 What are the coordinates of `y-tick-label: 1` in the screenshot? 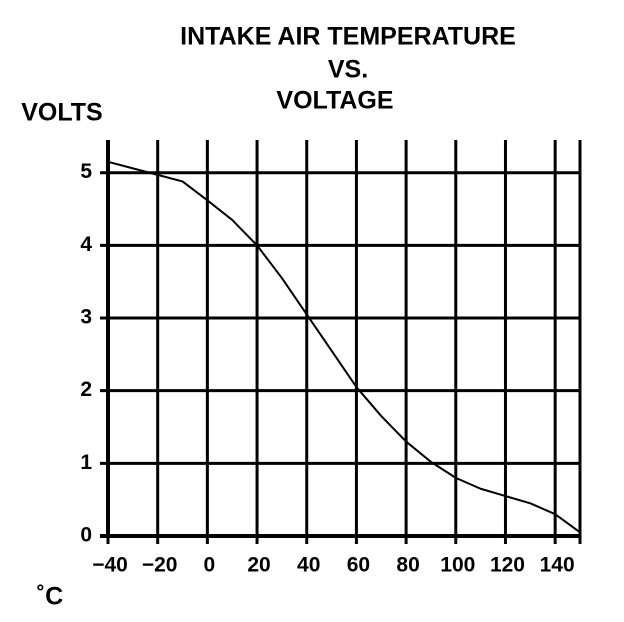 It's located at (86, 462).